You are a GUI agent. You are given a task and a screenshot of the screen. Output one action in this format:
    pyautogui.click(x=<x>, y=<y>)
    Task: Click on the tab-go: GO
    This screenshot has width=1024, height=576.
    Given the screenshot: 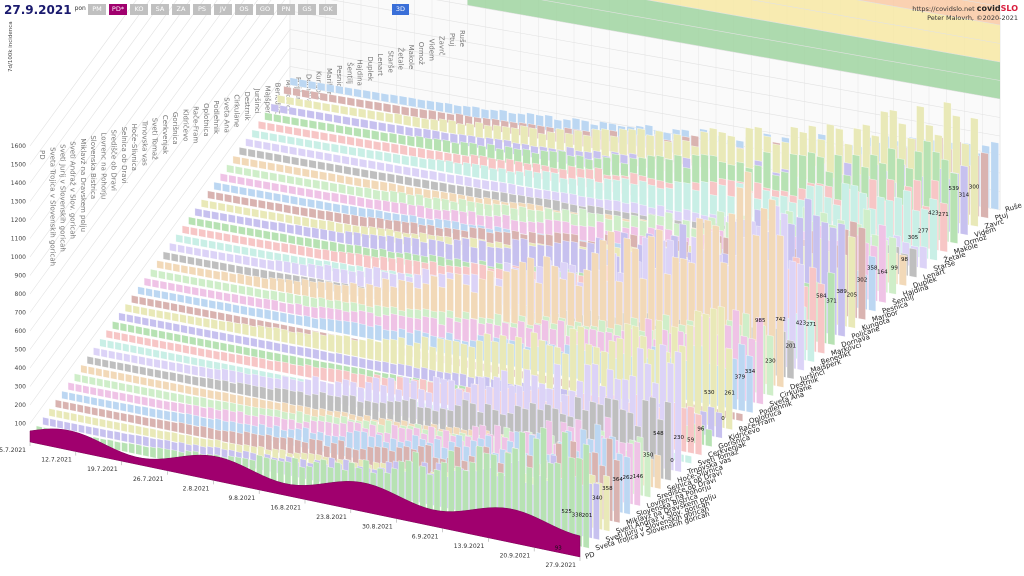 What is the action you would take?
    pyautogui.click(x=265, y=9)
    